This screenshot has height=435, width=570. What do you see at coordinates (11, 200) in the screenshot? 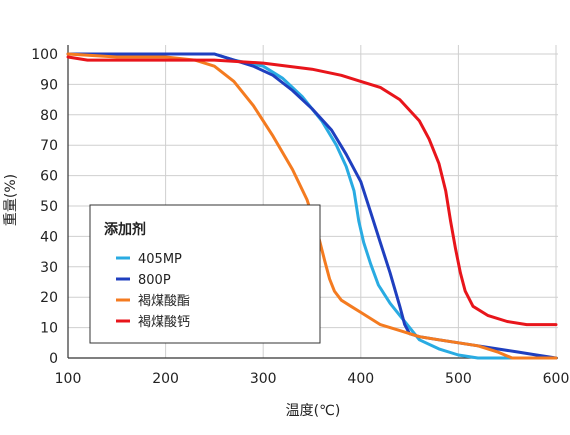
I see `y-axis-title: 重量(%)` at bounding box center [11, 200].